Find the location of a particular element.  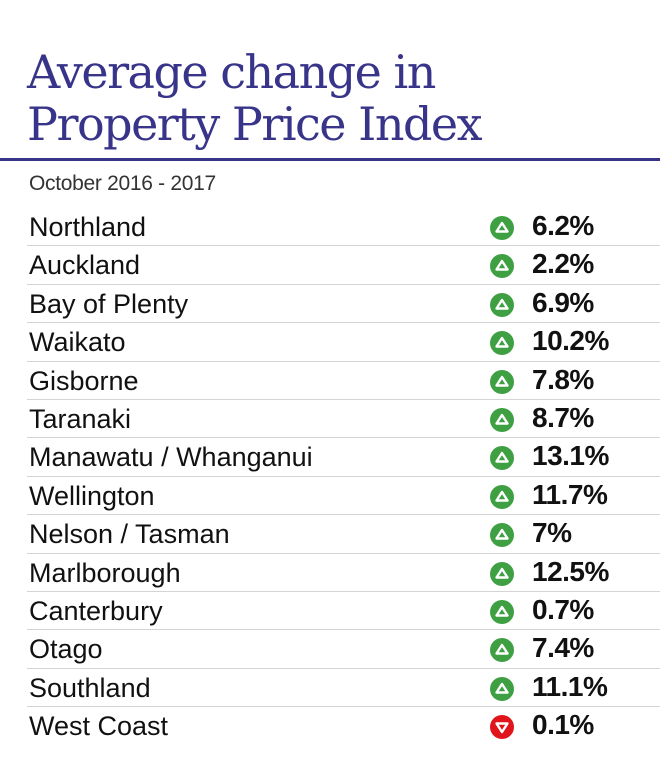

triangle-down-circle-icon is located at coordinates (502, 727).